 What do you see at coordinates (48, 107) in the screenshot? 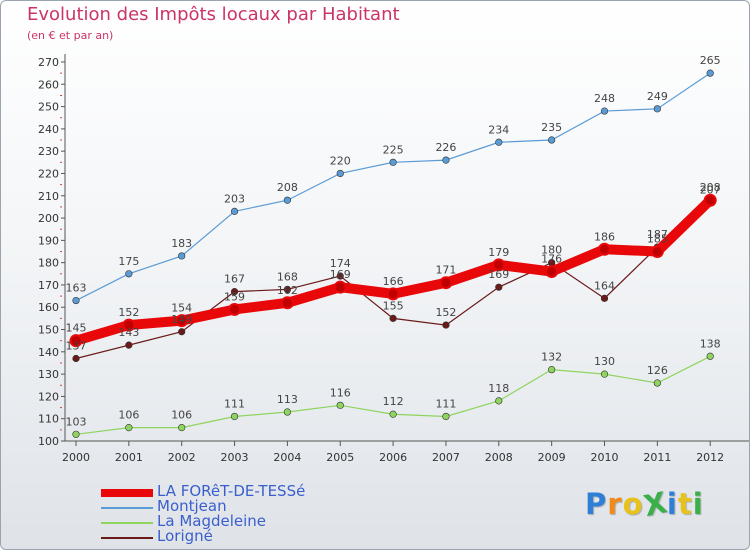
I see `y-tick-label: 250` at bounding box center [48, 107].